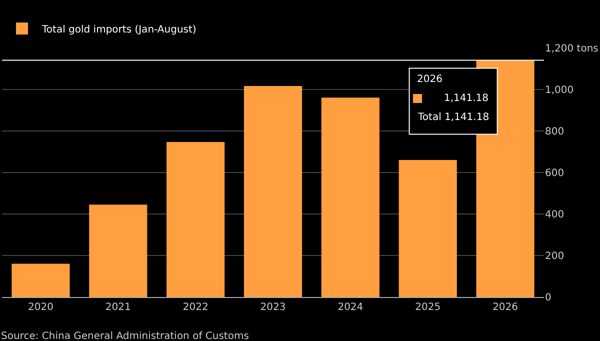 The height and width of the screenshot is (341, 600). What do you see at coordinates (571, 49) in the screenshot?
I see `y-tick-label: 1,200 tons` at bounding box center [571, 49].